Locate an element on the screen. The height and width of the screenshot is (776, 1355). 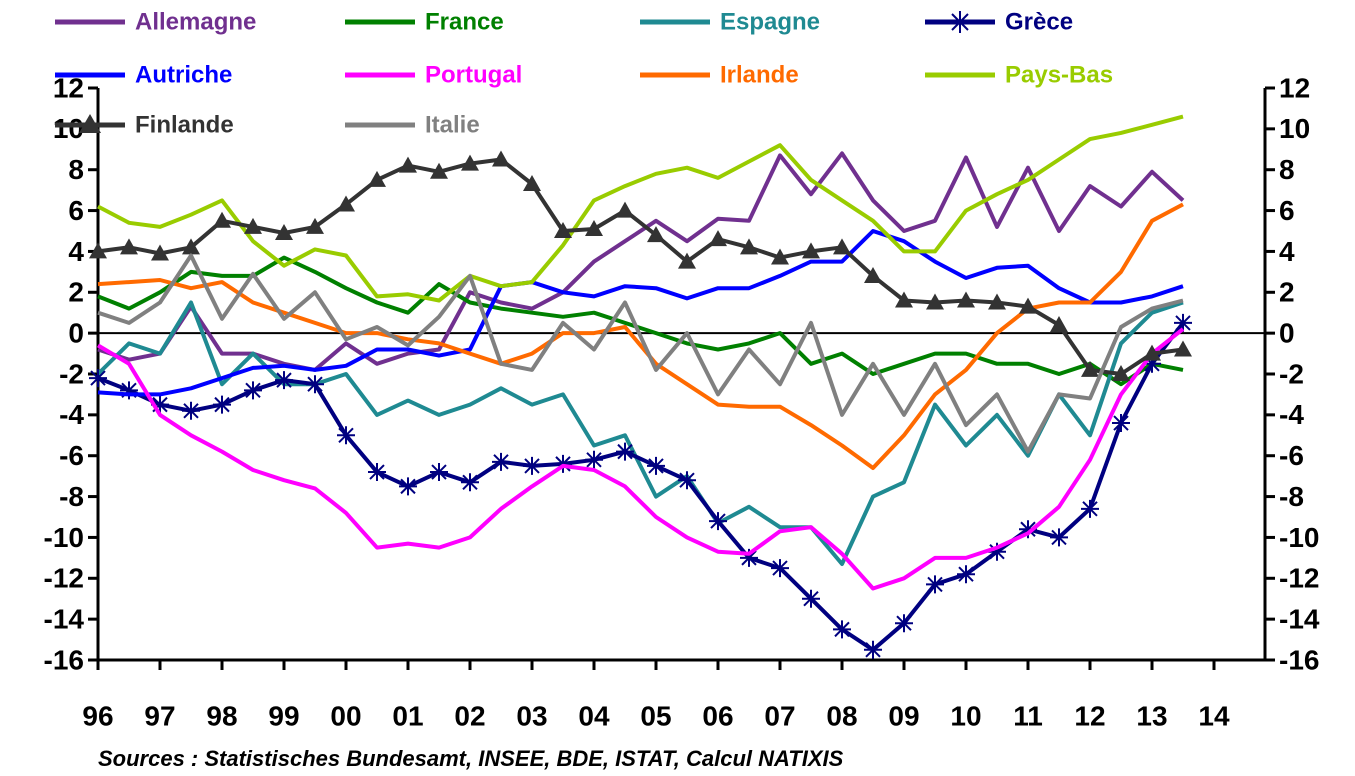
y-tick-label: -10 is located at coordinates (64, 537).